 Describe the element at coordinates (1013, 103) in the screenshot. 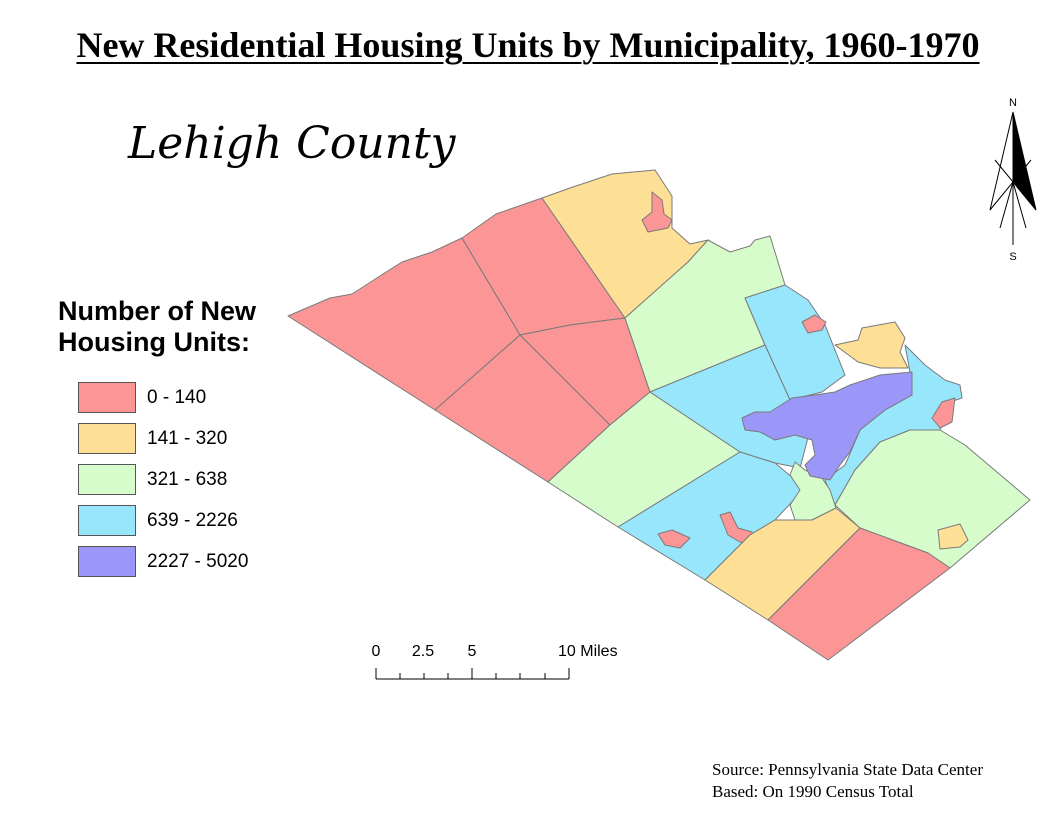

I see `north-label: N` at that location.